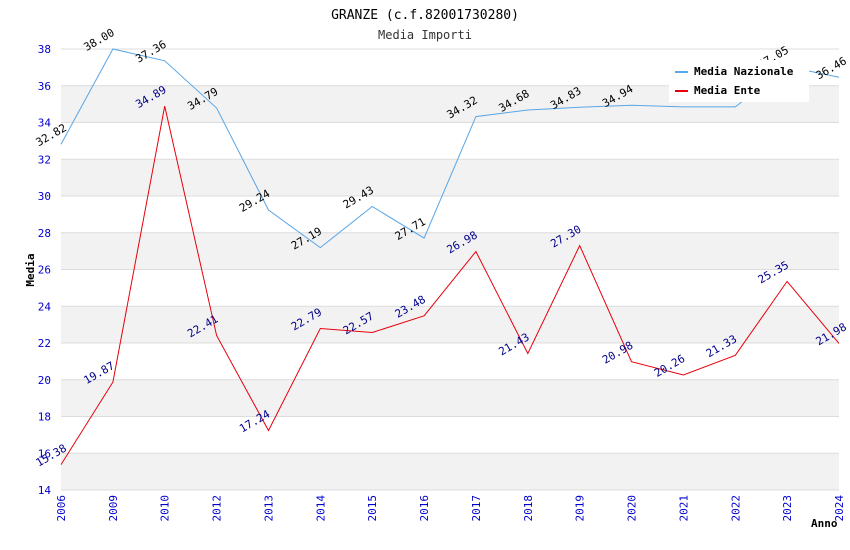 This screenshot has width=850, height=550. Describe the element at coordinates (425, 35) in the screenshot. I see `chart-subtitle: Media Importi` at that location.